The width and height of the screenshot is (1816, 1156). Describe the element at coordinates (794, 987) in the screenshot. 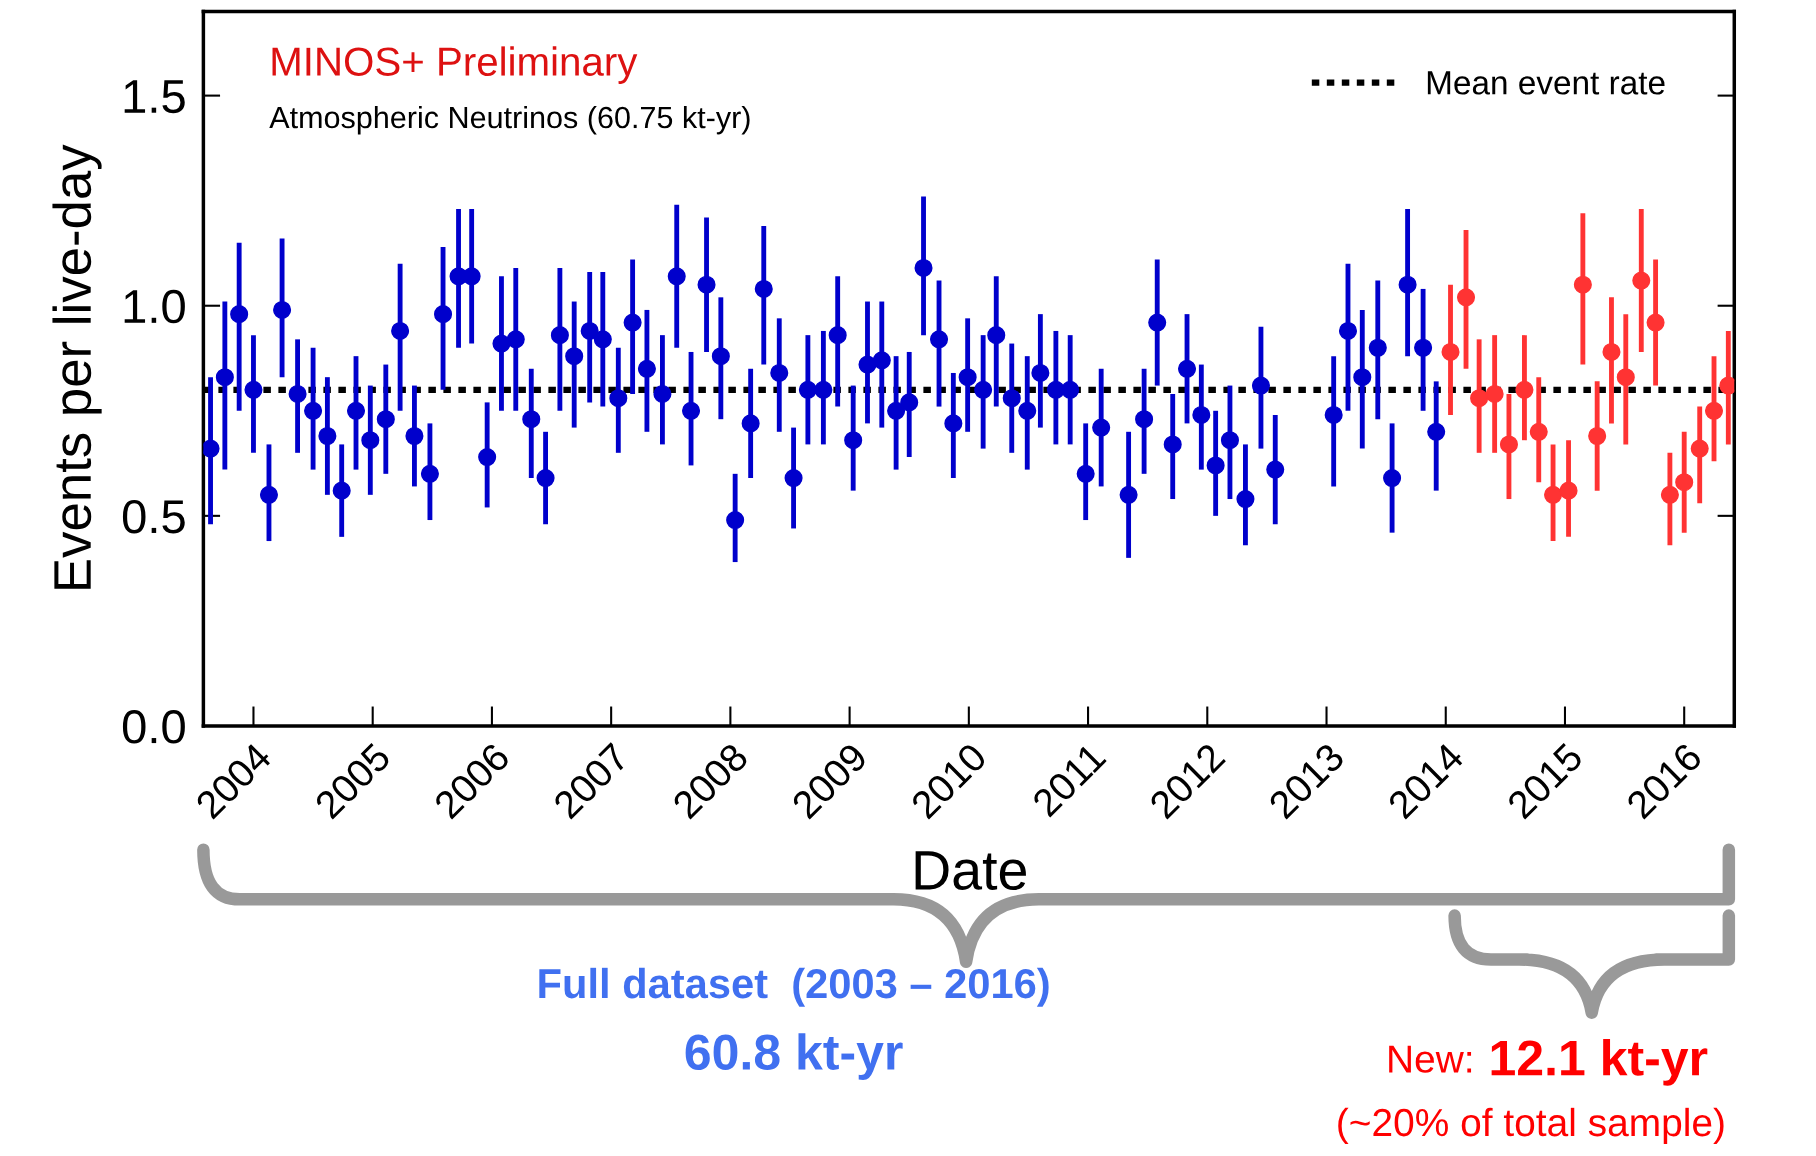

I see `text: Full dataset (2003 – 2016)` at that location.